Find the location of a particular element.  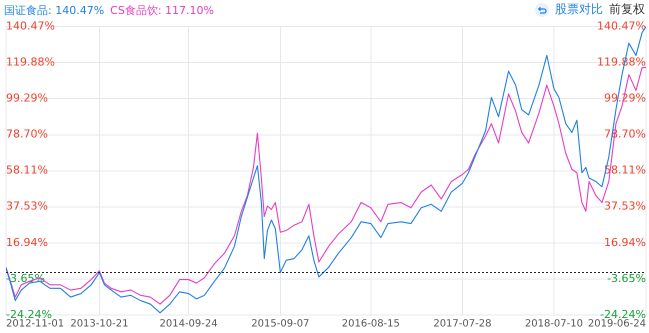

x-tick-label: 2016-08-15 is located at coordinates (371, 324).